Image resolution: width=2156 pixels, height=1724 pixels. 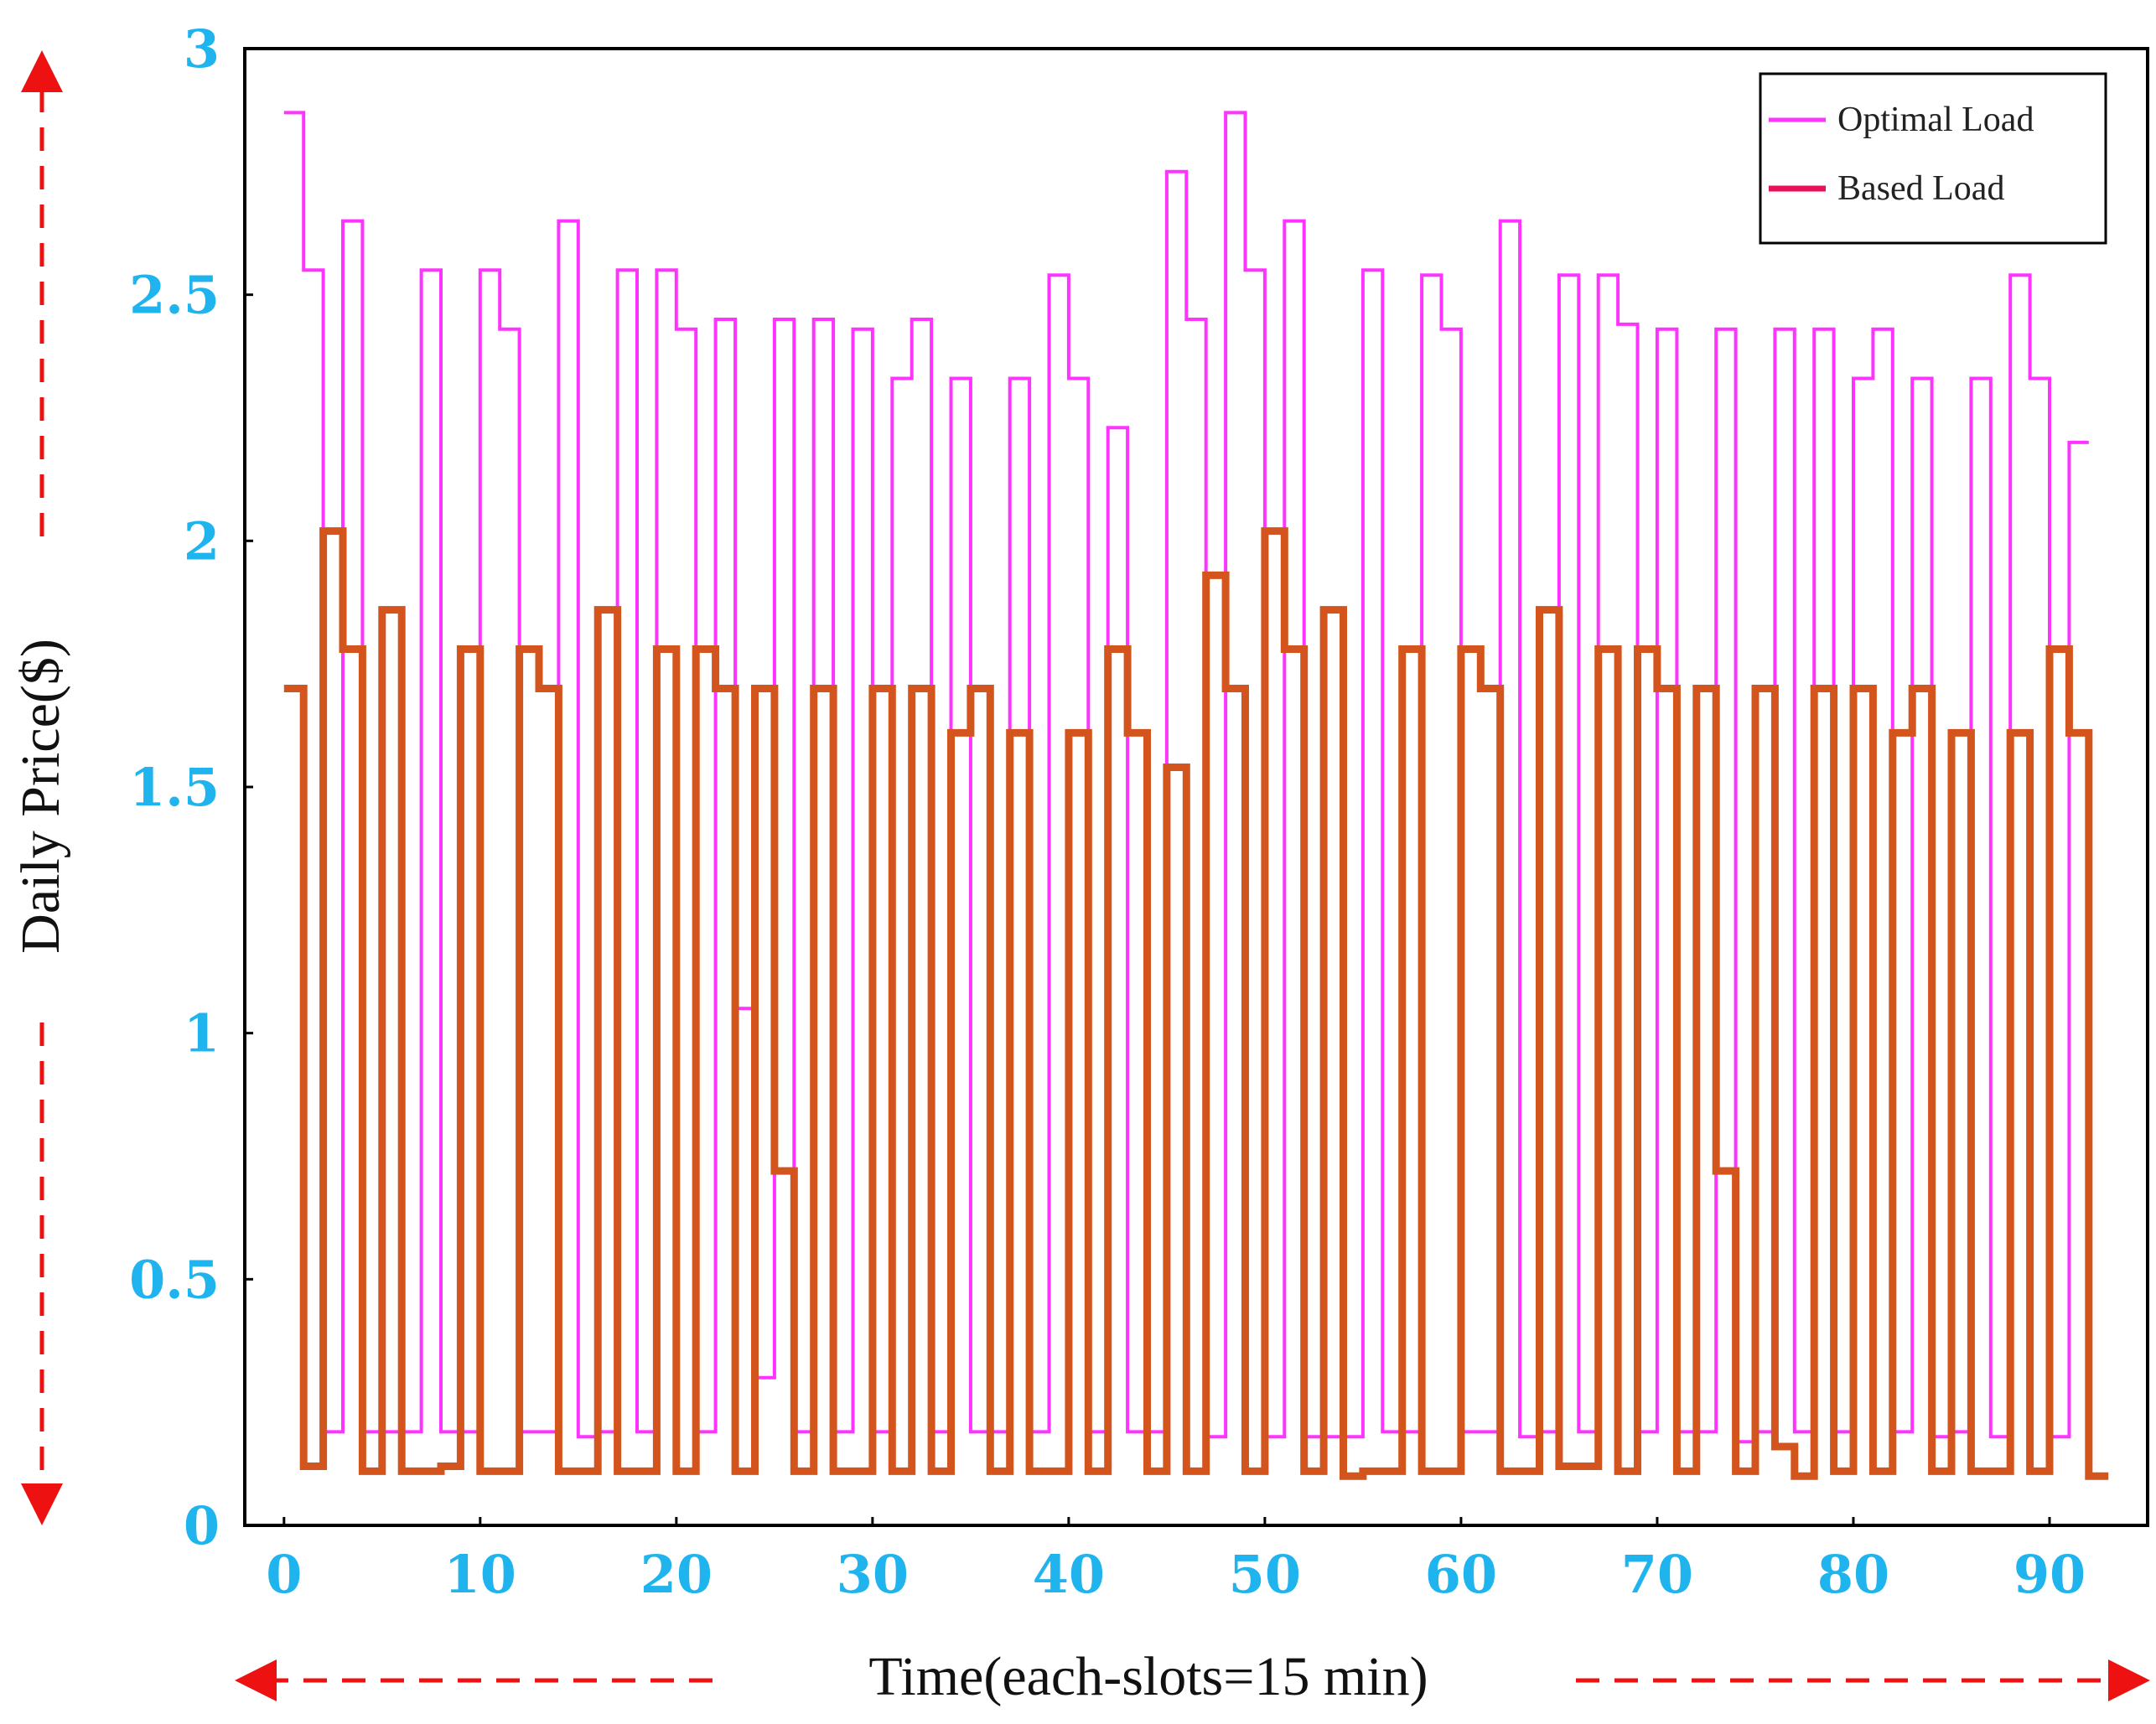 I want to click on legend-label-based: Based Load, so click(x=1920, y=188).